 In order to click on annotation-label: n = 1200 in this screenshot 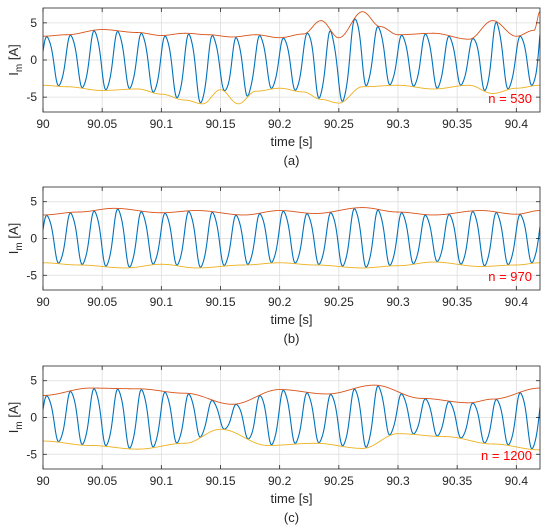, I will do `click(506, 455)`.